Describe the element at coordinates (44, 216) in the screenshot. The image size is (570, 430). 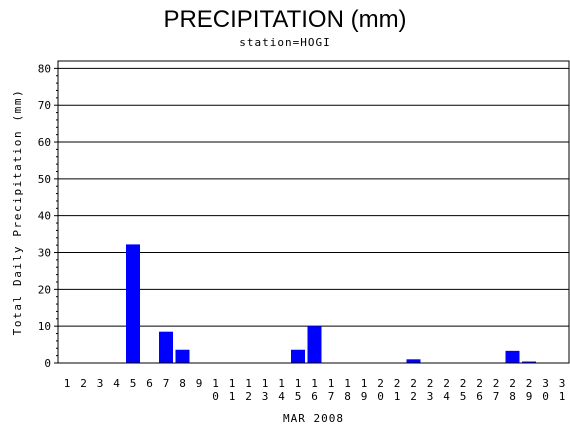
I see `y-tick-label: 40` at that location.